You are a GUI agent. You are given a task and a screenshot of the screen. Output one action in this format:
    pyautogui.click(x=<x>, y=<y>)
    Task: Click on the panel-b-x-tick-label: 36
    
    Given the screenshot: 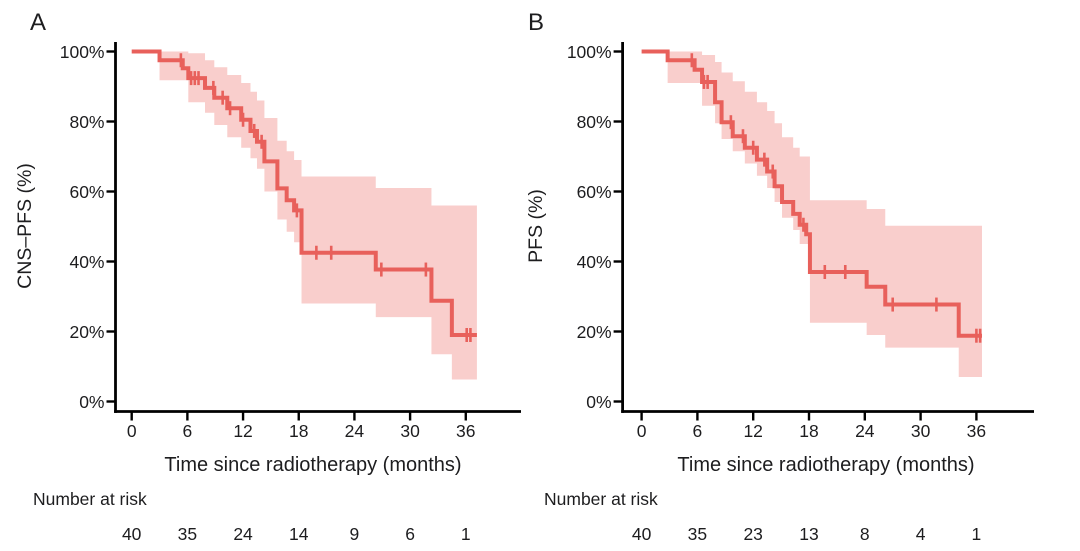 What is the action you would take?
    pyautogui.click(x=976, y=431)
    